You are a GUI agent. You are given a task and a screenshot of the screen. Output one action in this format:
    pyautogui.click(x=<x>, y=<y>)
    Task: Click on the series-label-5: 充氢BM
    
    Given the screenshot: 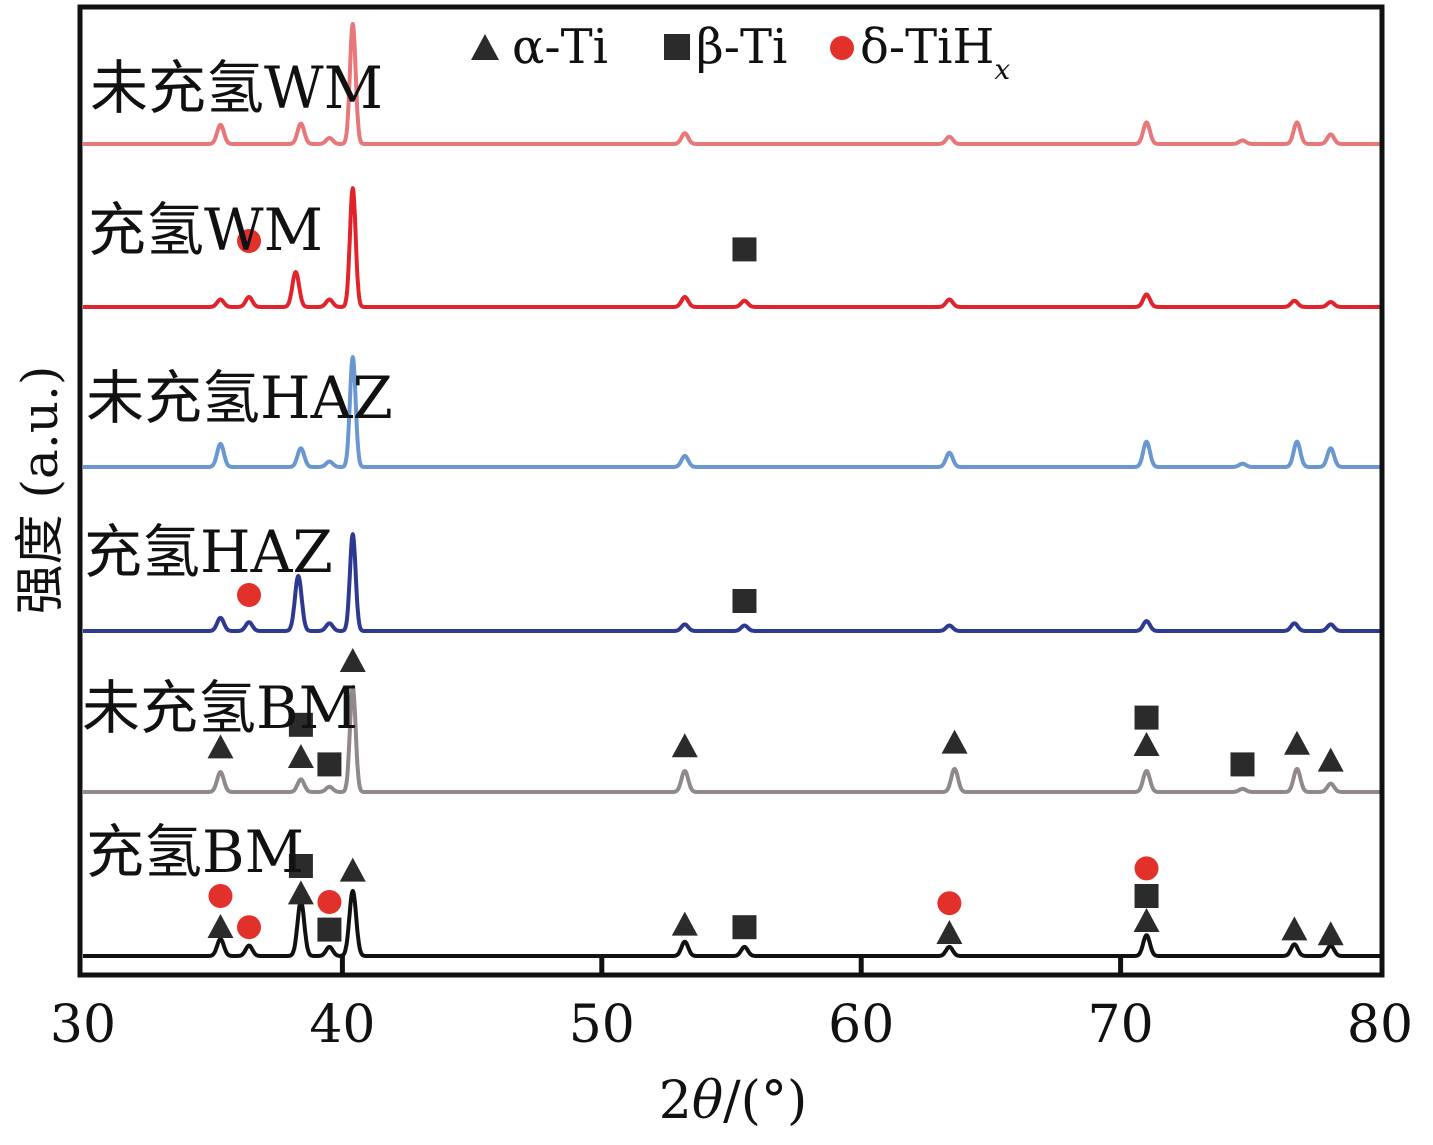 What is the action you would take?
    pyautogui.click(x=195, y=852)
    